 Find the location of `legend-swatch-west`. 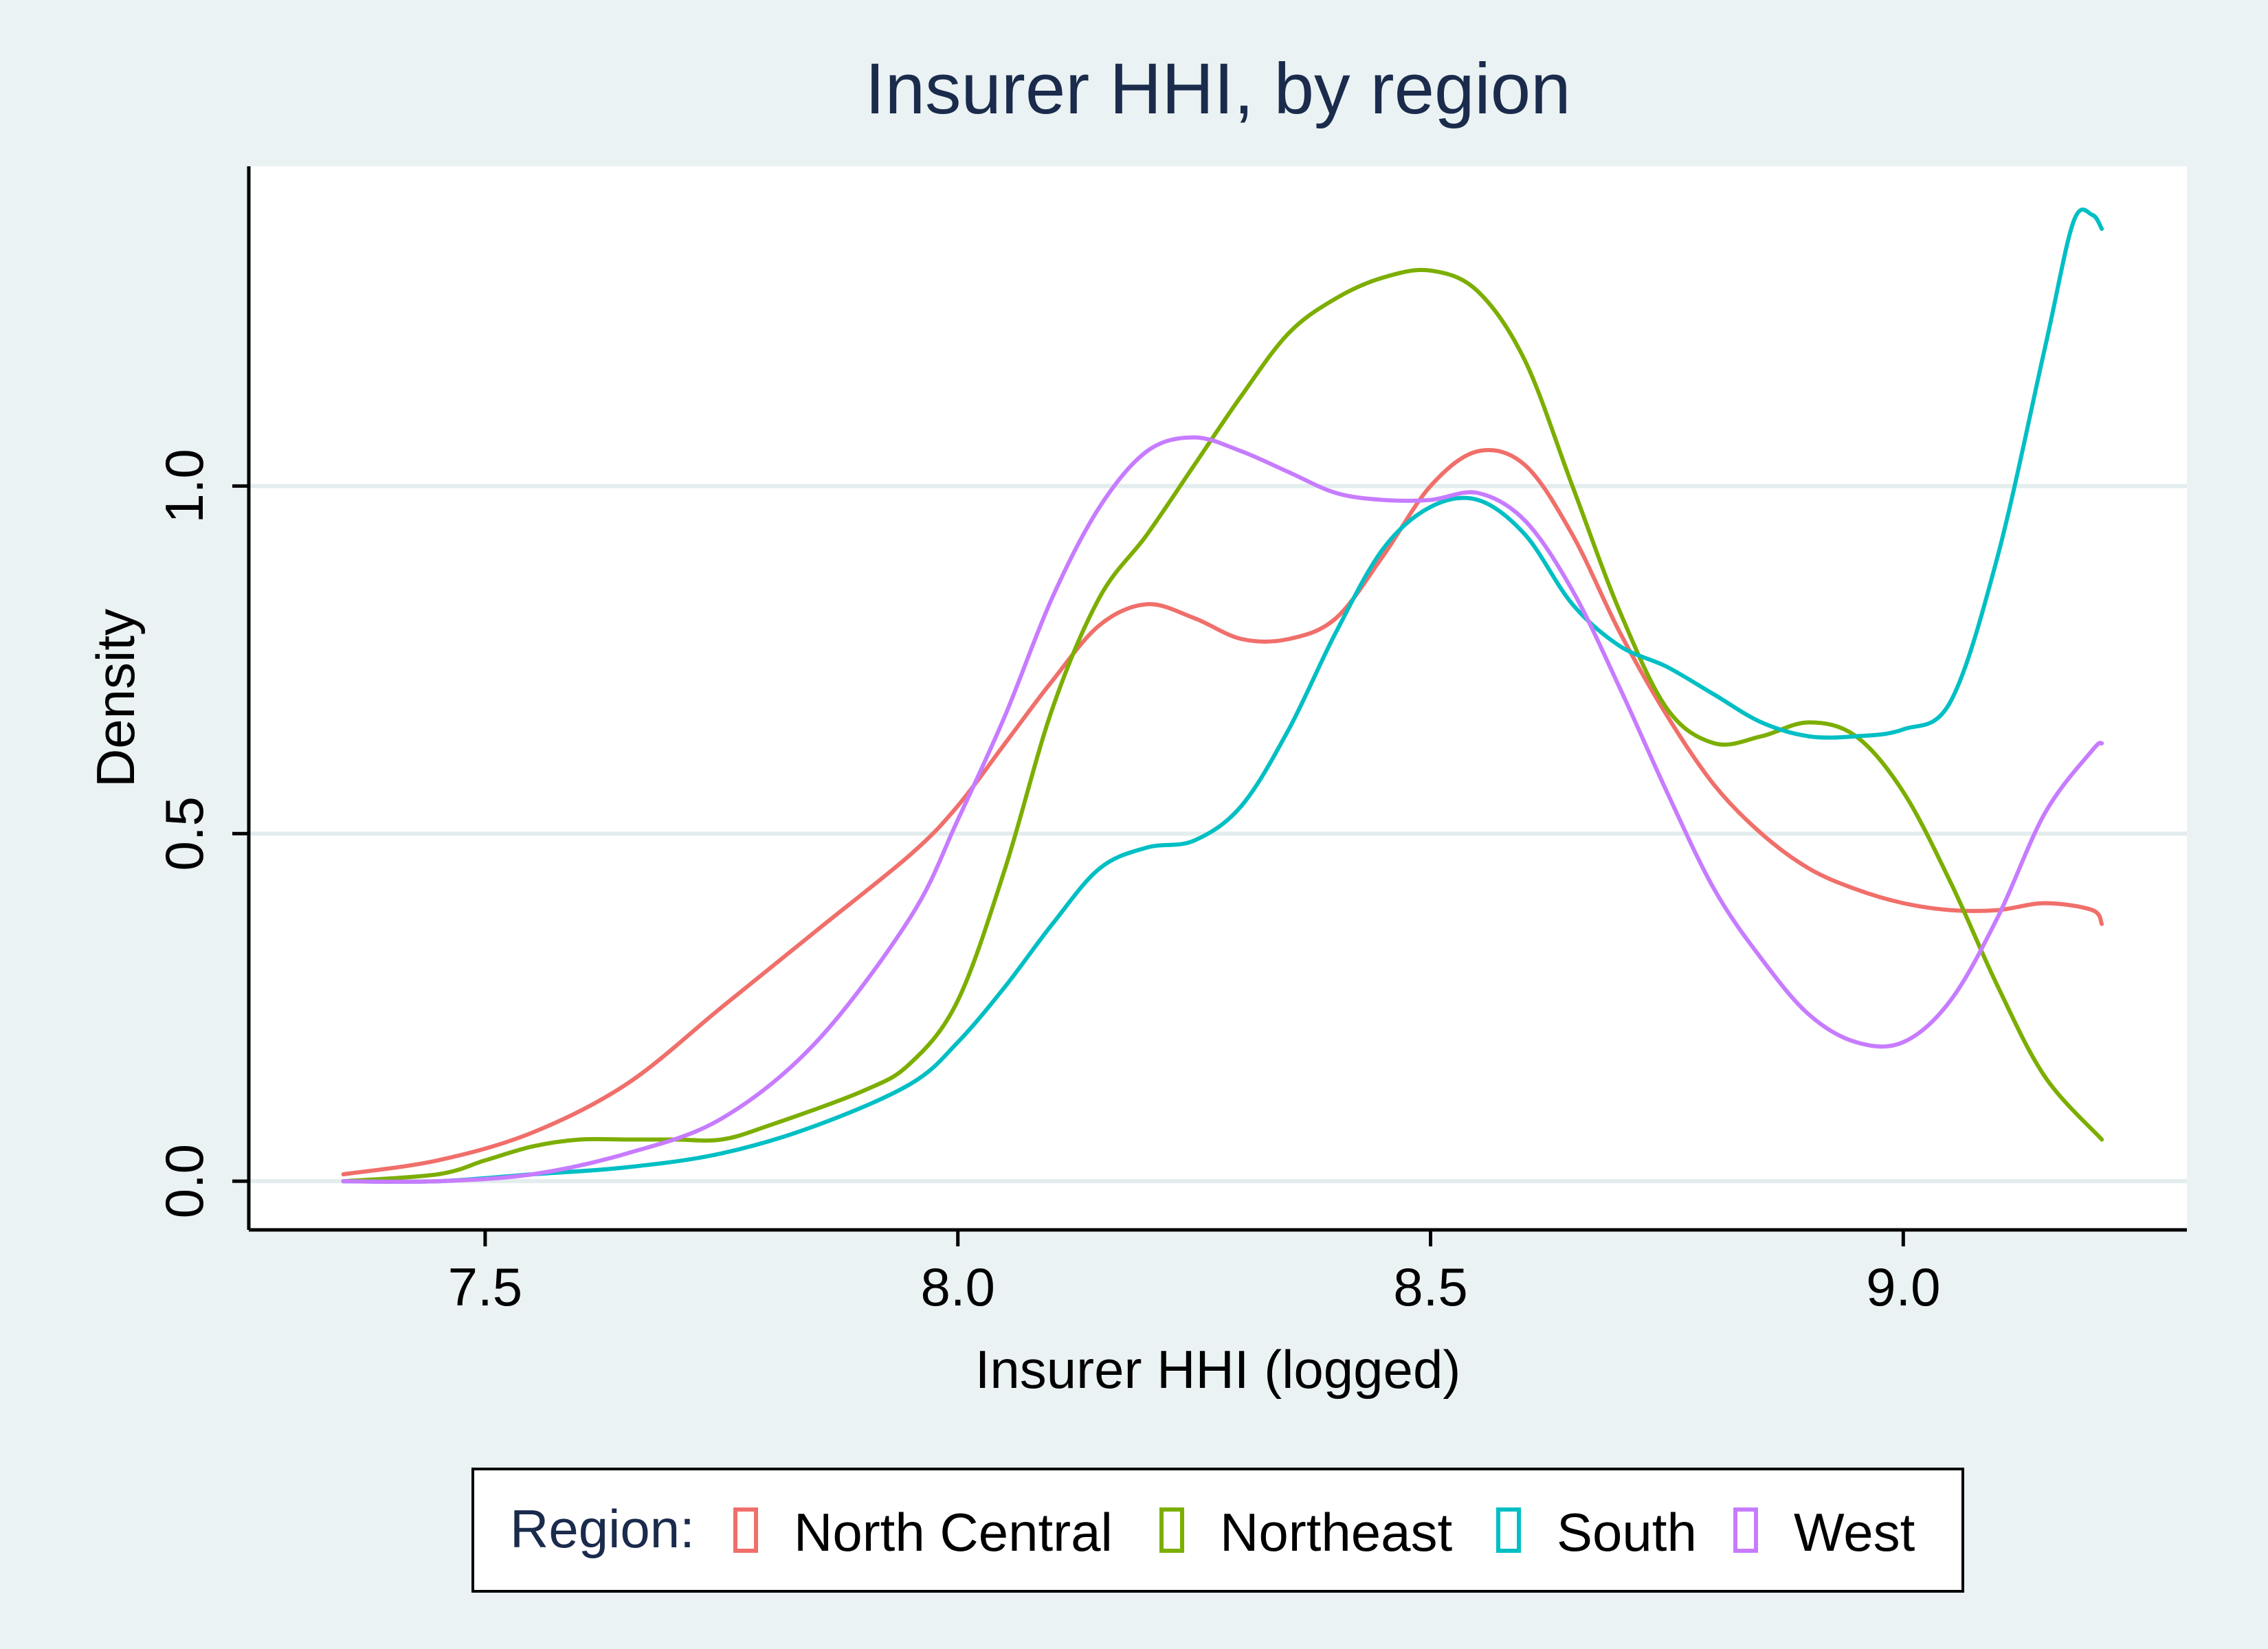

legend-swatch-west is located at coordinates (1745, 1530).